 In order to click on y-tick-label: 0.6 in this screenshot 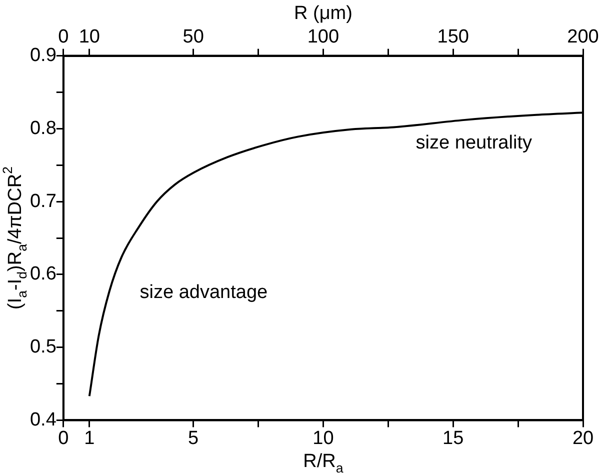, I will do `click(43, 274)`.